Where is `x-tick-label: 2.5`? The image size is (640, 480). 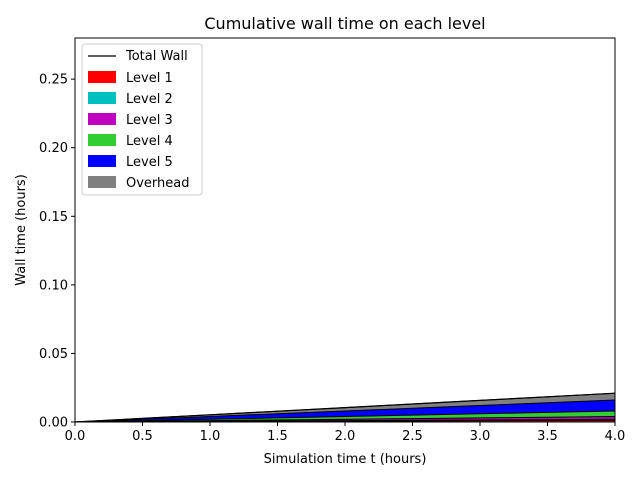
x-tick-label: 2.5 is located at coordinates (412, 436).